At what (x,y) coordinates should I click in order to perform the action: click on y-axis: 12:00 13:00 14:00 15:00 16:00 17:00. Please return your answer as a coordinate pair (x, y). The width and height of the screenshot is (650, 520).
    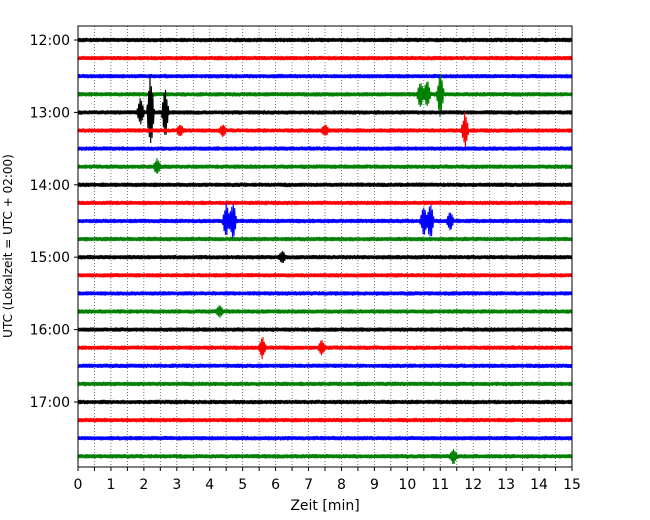
    Looking at the image, I should click on (54, 222).